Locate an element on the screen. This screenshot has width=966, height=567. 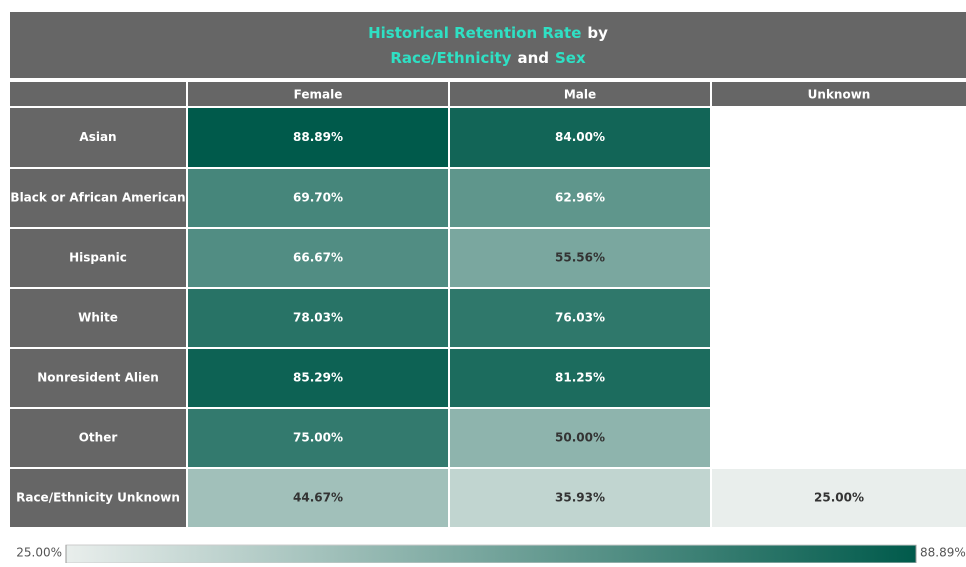
cell-label: 55.56% is located at coordinates (580, 258).